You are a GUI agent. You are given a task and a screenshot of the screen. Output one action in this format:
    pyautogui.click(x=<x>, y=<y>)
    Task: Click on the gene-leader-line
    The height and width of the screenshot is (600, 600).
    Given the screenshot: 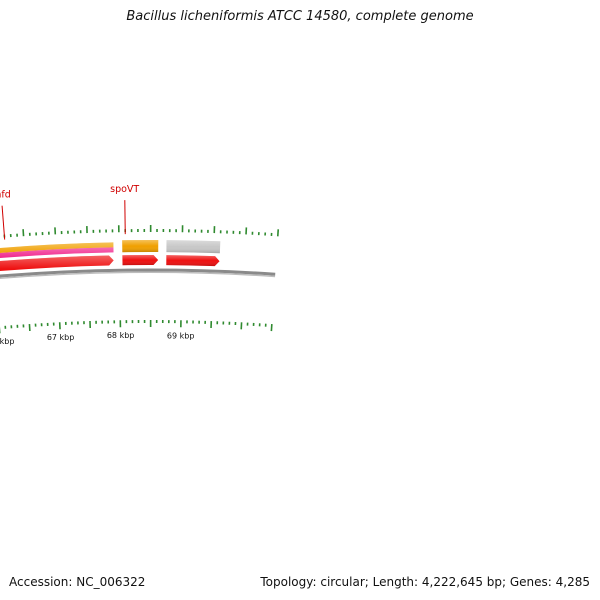 What is the action you would take?
    pyautogui.click(x=3, y=222)
    